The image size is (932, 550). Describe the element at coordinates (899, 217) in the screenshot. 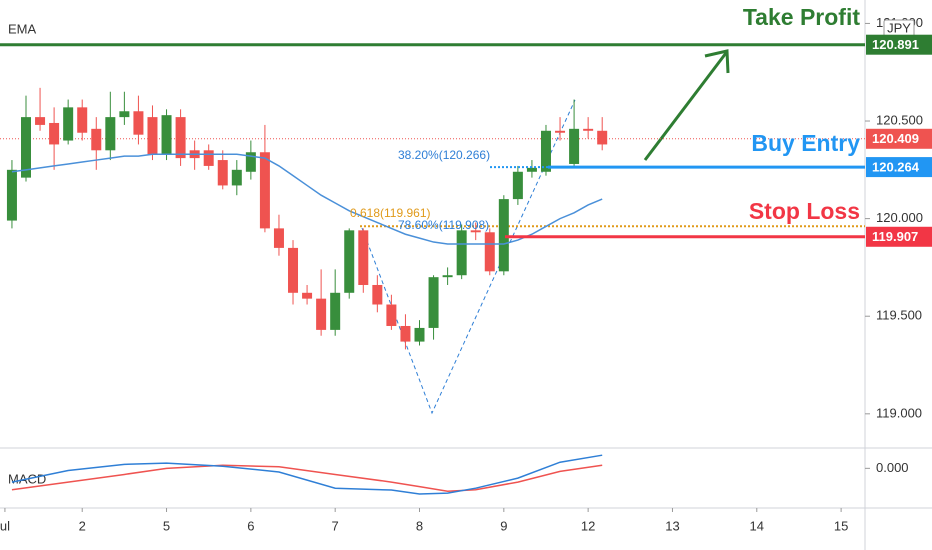

I see `y-tick-label: 120.000` at that location.